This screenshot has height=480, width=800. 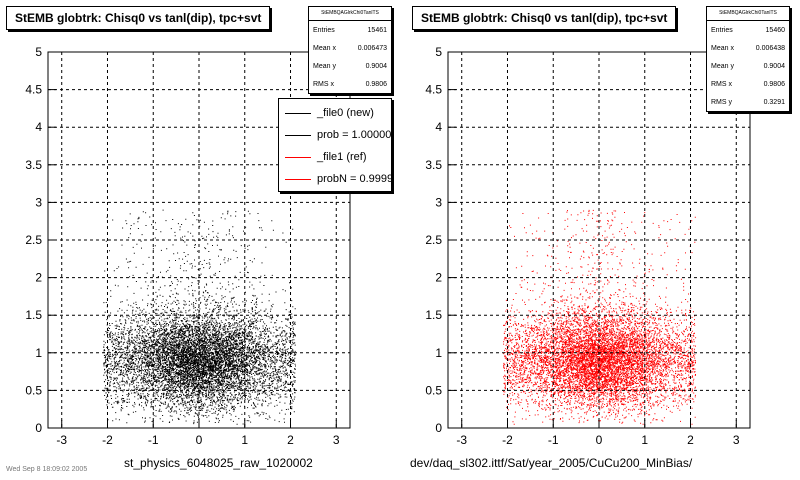 I want to click on legend-label: probN = 0.999999, so click(x=354, y=179).